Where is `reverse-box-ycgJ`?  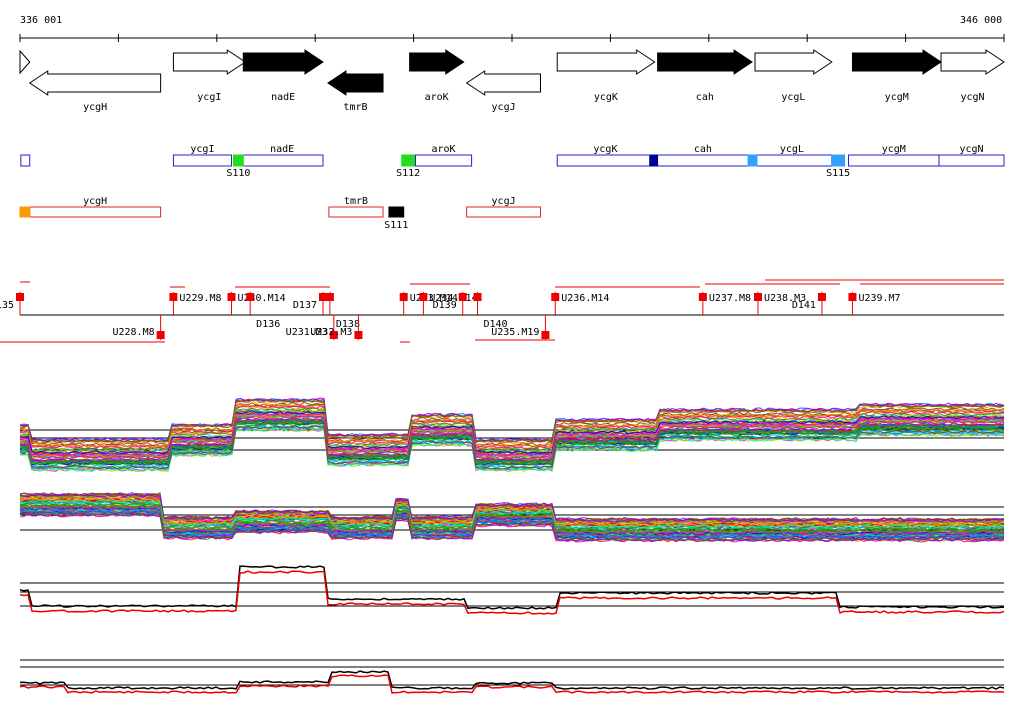
reverse-box-ycgJ is located at coordinates (503, 212).